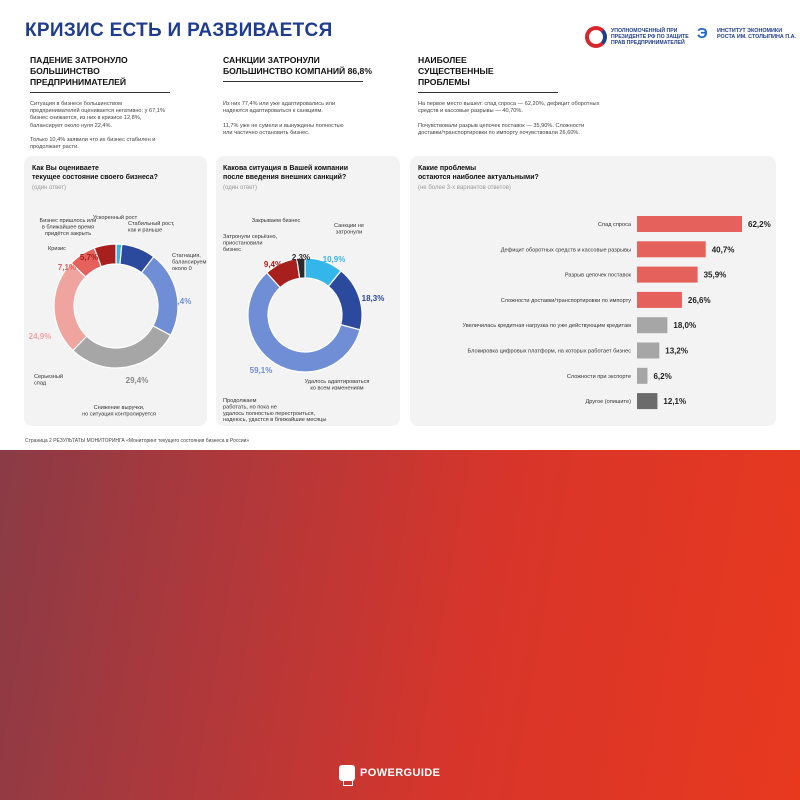  What do you see at coordinates (596, 37) in the screenshot?
I see `ombudsman-logo-icon` at bounding box center [596, 37].